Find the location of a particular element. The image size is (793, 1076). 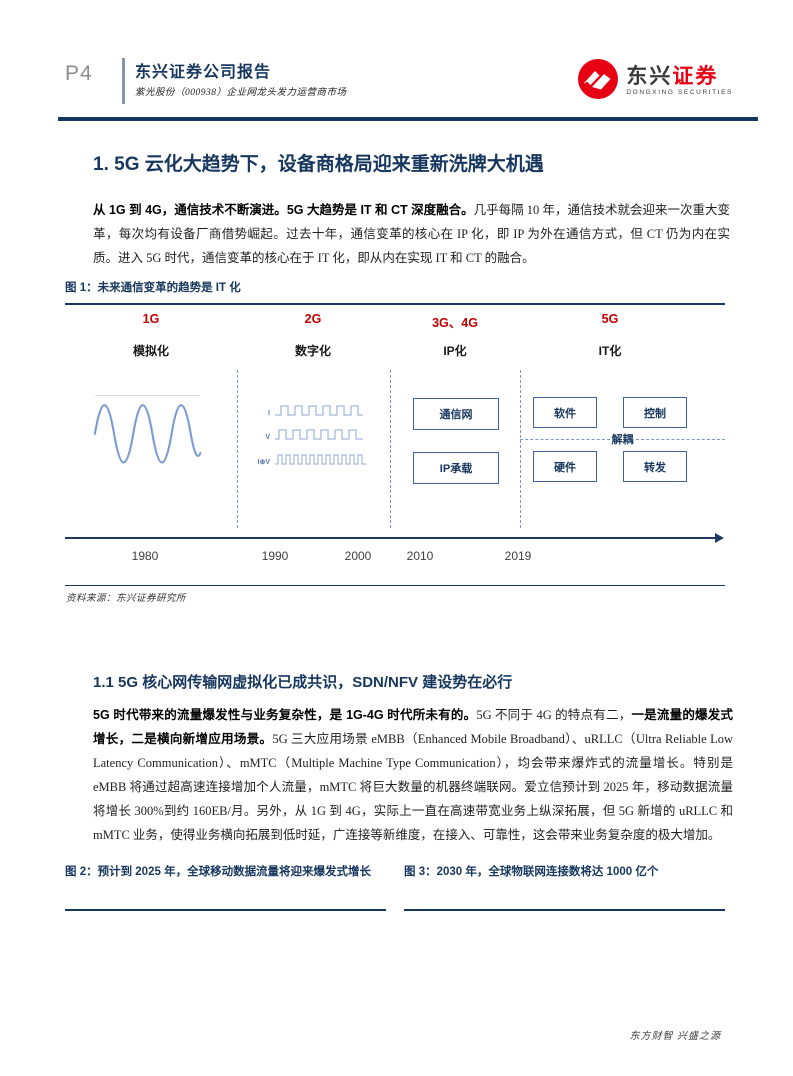

sub-label-digital: 数字化 is located at coordinates (313, 351).